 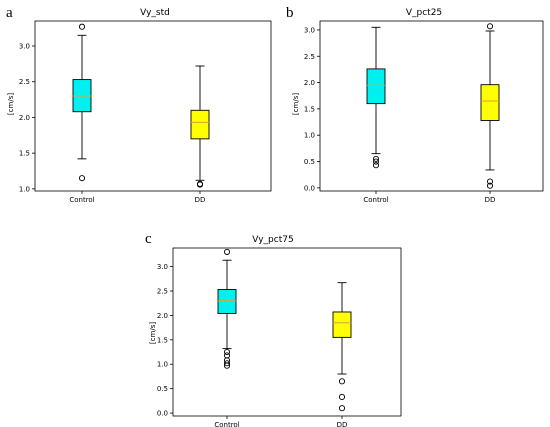 I want to click on x-tick-label-a: DD, so click(x=200, y=200).